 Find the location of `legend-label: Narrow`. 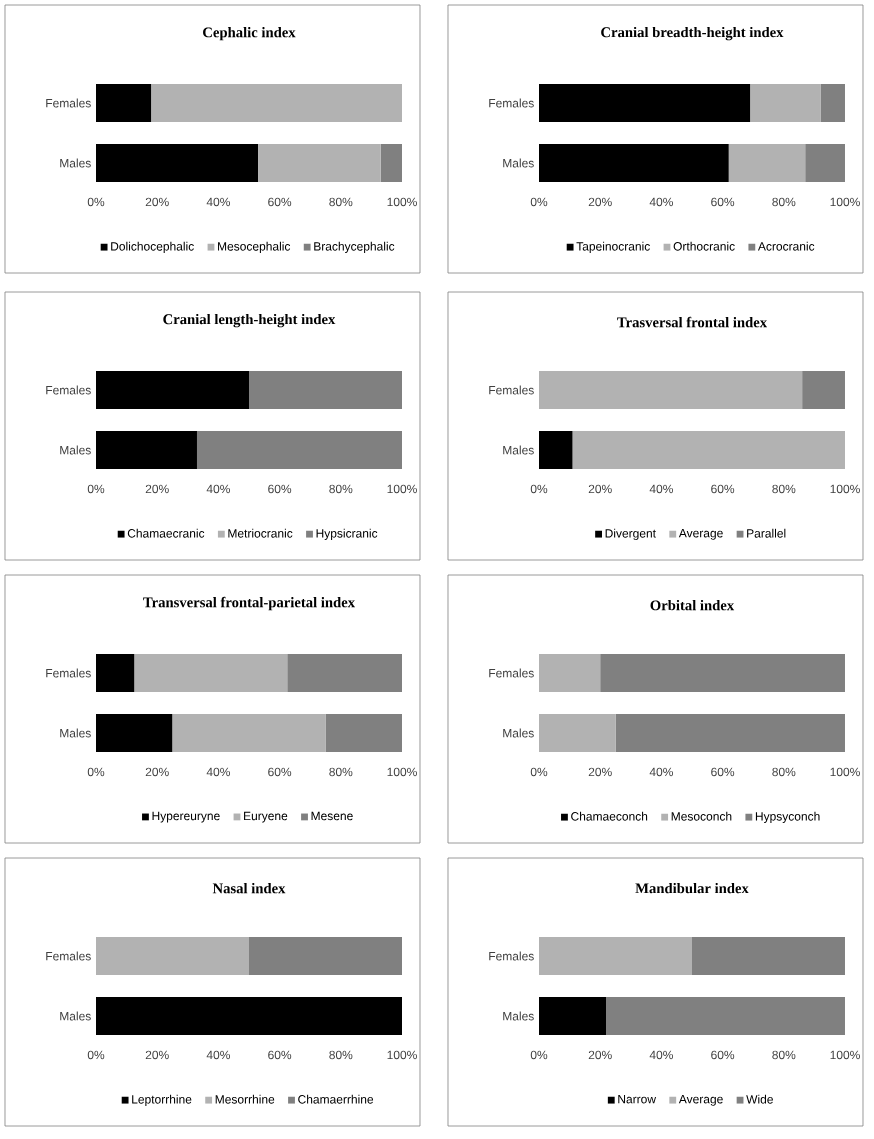

legend-label: Narrow is located at coordinates (637, 1099).